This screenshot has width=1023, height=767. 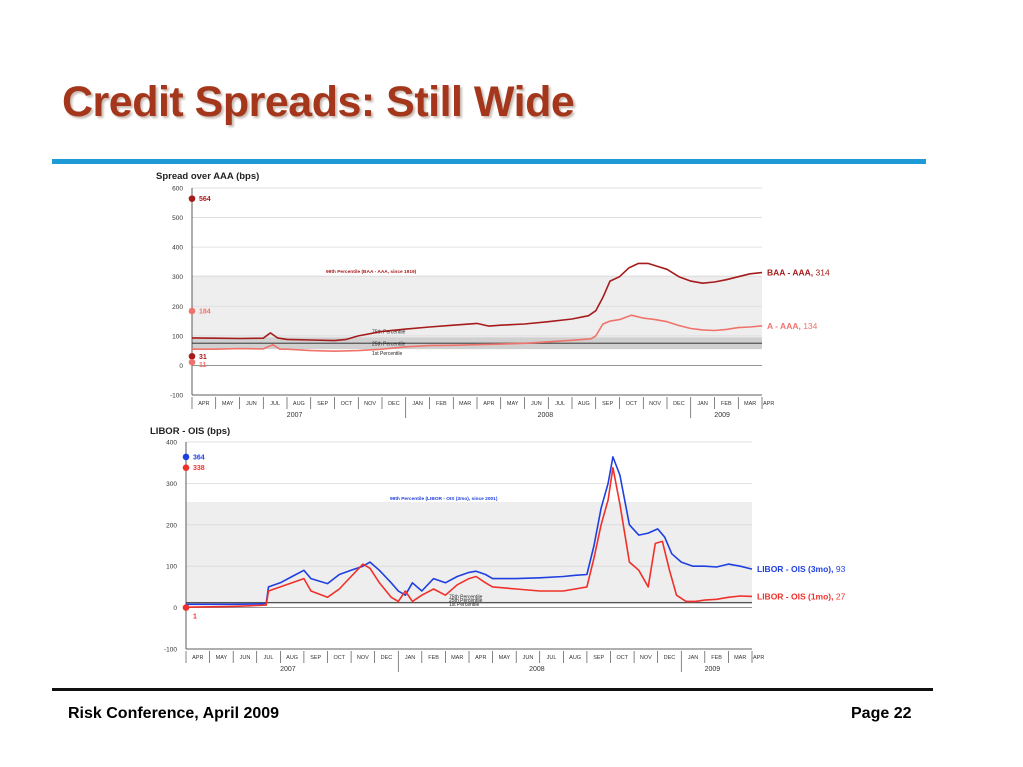 I want to click on start-marker-label: 184, so click(x=205, y=312).